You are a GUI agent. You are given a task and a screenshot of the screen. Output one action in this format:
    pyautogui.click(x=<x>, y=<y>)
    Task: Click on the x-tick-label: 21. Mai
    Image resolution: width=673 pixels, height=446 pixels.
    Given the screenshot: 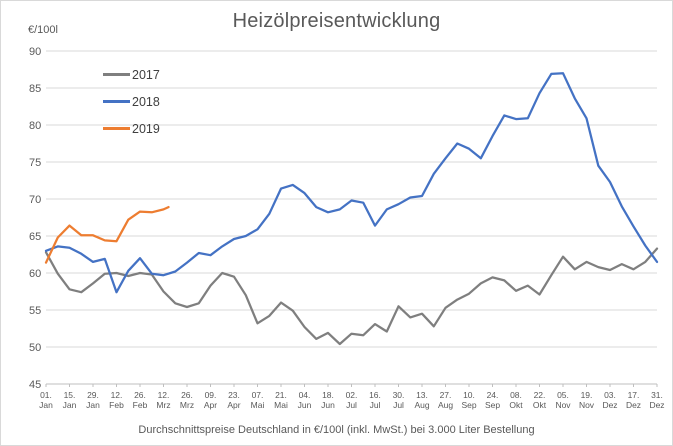 What is the action you would take?
    pyautogui.click(x=281, y=400)
    